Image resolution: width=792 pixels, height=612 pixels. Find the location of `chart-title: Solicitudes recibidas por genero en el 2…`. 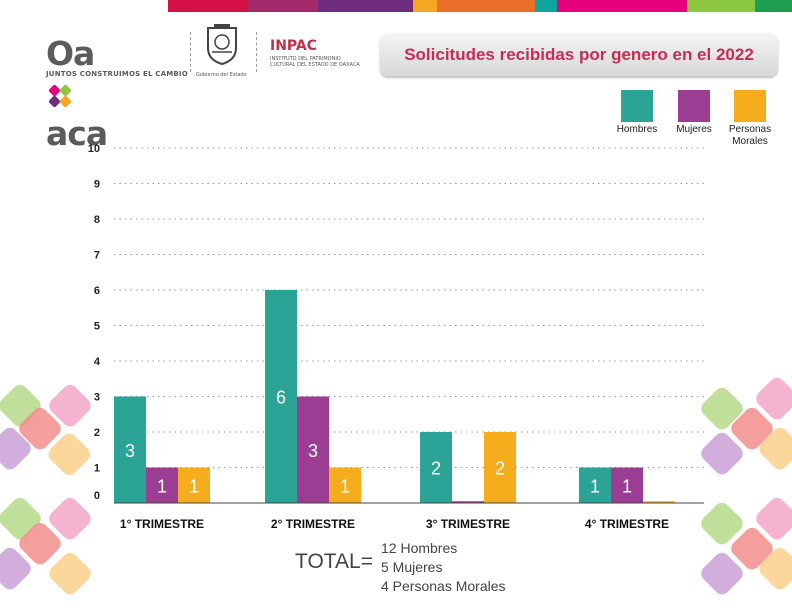

chart-title: Solicitudes recibidas por genero en el 2… is located at coordinates (579, 54).